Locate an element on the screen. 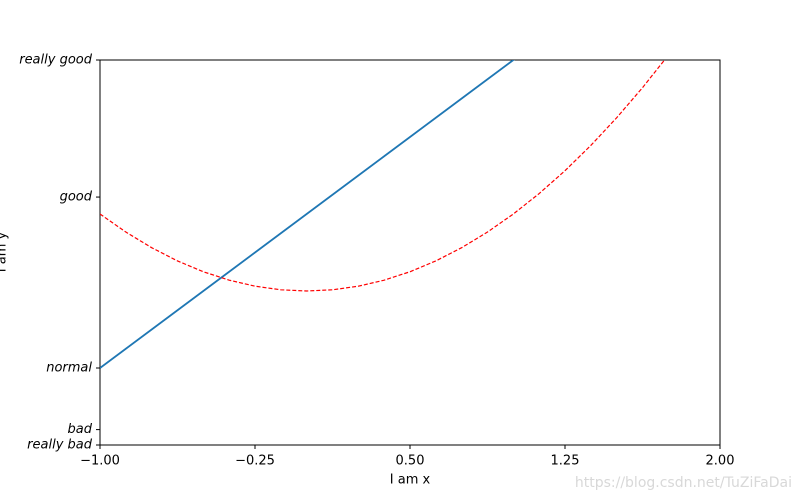 The width and height of the screenshot is (800, 500). y-tick-label: normal is located at coordinates (69, 368).